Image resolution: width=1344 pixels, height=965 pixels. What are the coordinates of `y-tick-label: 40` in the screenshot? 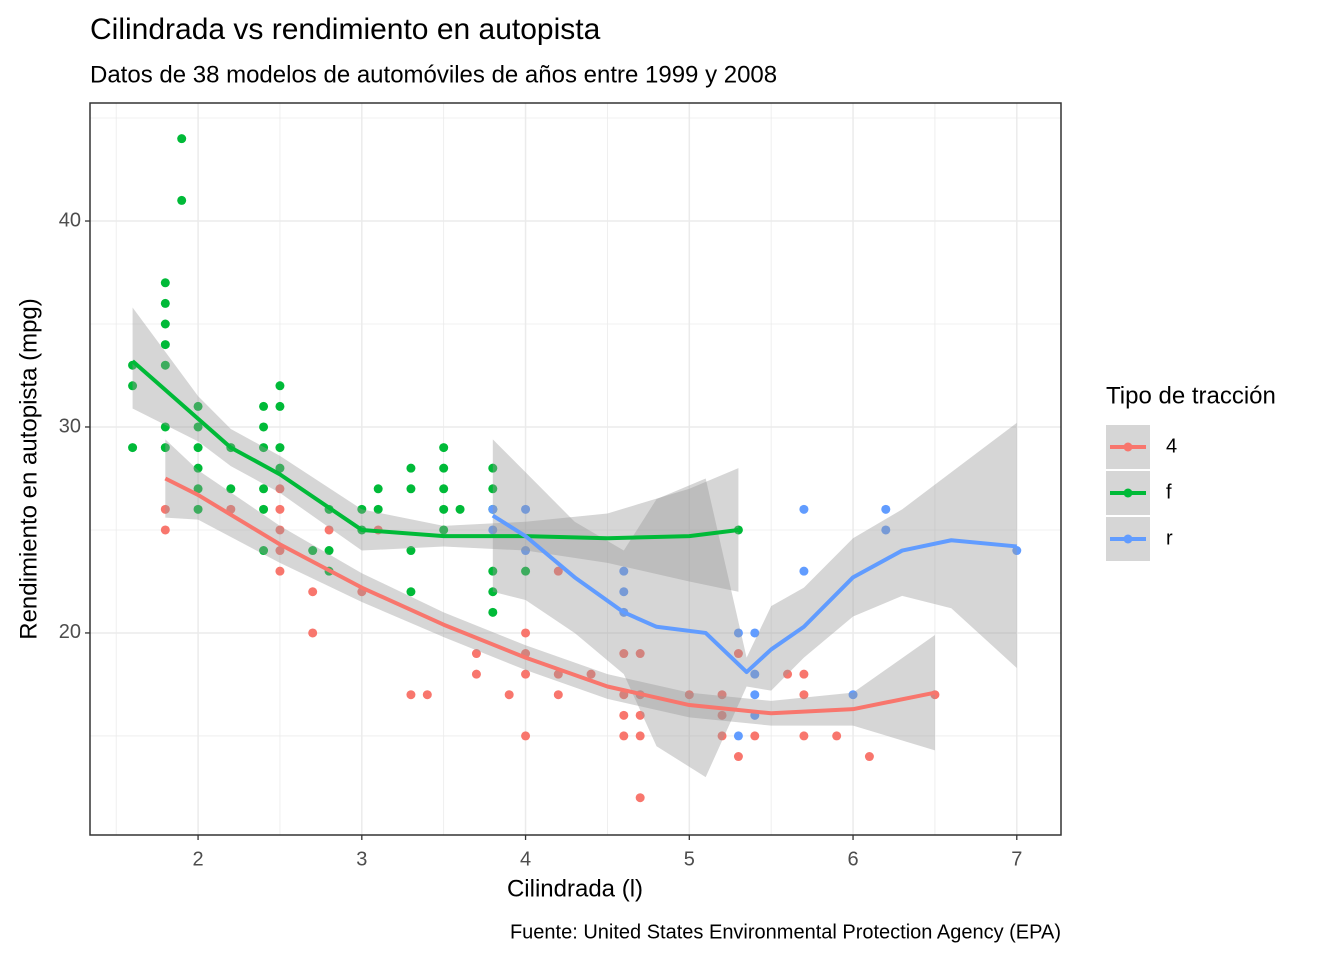 It's located at (70, 220).